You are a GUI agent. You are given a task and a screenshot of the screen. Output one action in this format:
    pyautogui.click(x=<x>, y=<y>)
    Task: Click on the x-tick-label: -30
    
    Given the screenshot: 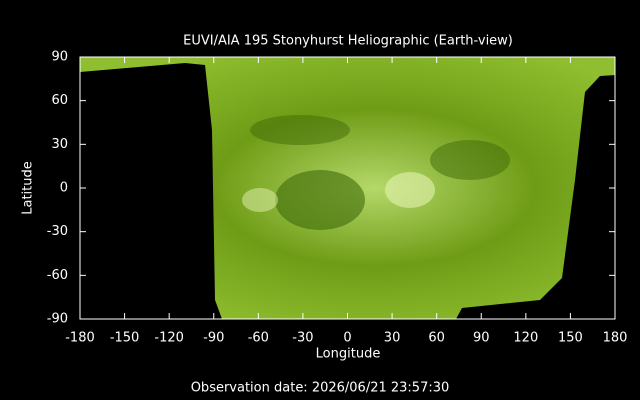 What is the action you would take?
    pyautogui.click(x=302, y=338)
    